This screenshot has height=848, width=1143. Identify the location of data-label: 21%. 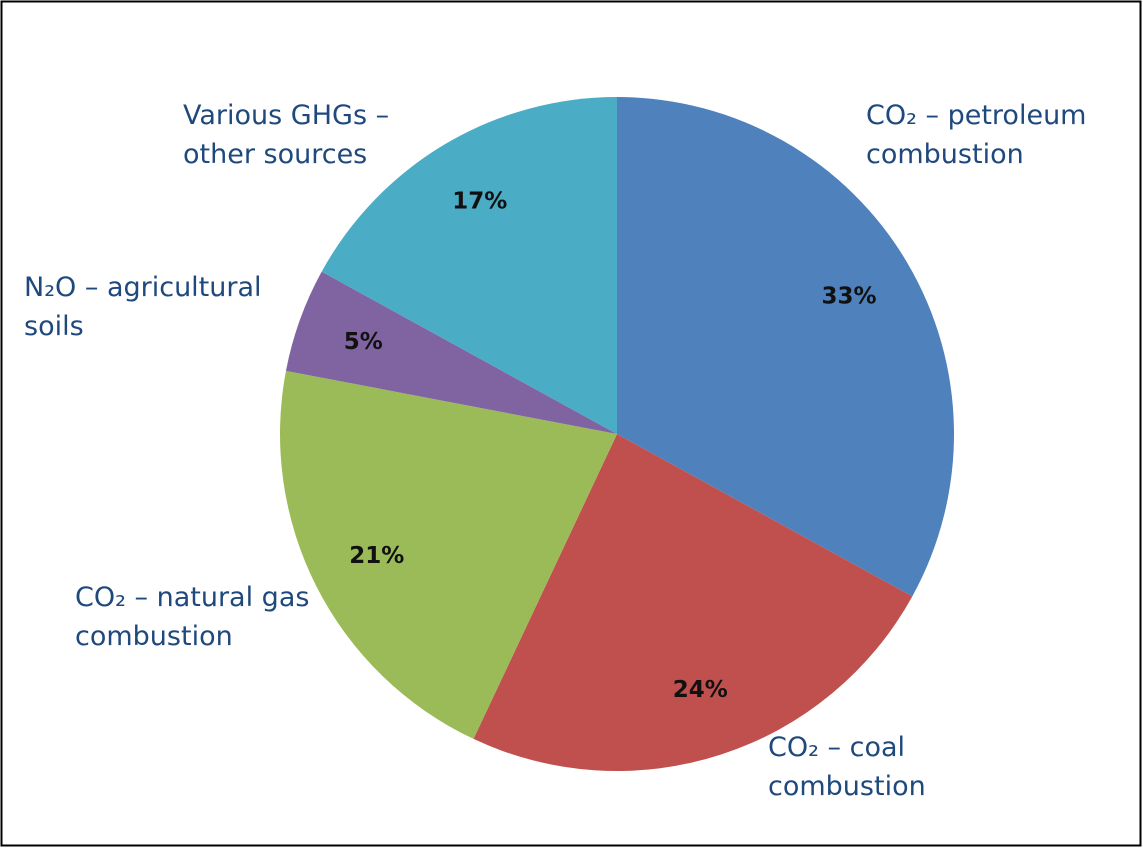
(376, 556).